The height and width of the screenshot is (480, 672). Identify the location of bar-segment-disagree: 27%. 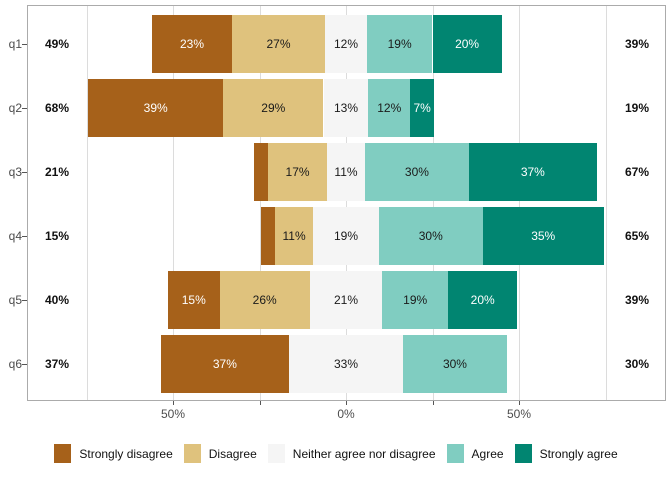
(278, 44).